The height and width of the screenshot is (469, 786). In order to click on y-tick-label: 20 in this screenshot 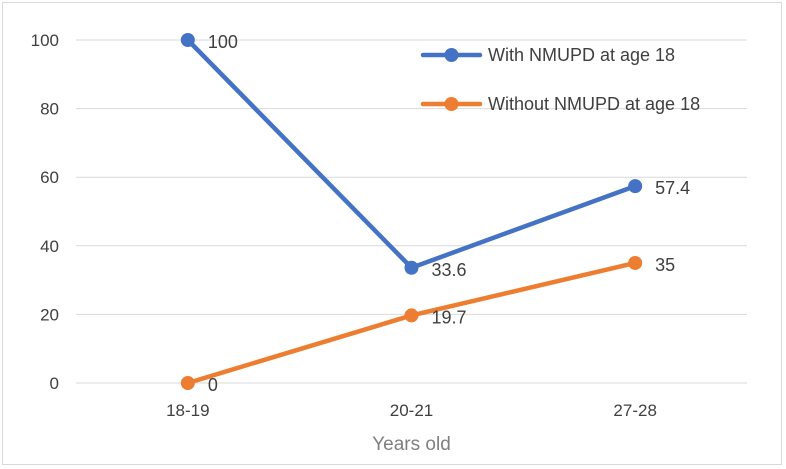, I will do `click(49, 314)`.